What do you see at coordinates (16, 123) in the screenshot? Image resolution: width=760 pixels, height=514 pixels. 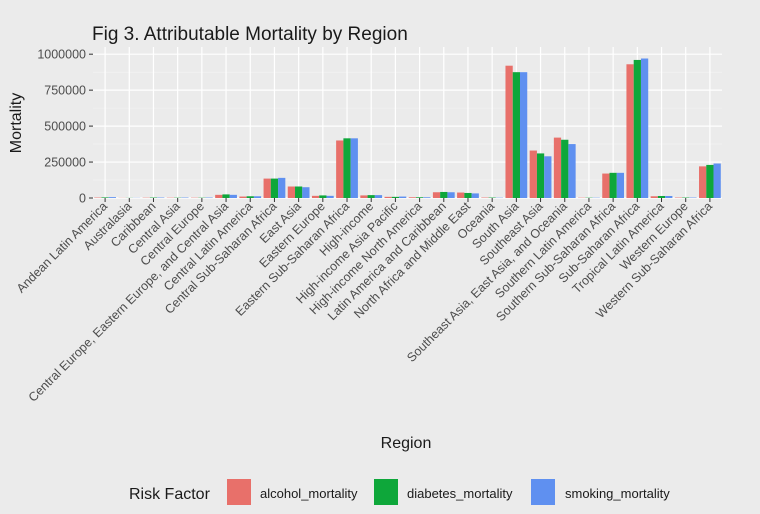 I see `y-axis-title: Mortality` at bounding box center [16, 123].